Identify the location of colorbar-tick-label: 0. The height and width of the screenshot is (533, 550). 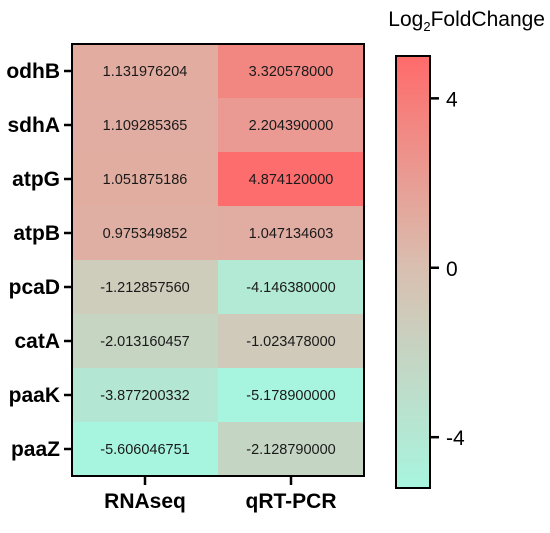
(452, 269).